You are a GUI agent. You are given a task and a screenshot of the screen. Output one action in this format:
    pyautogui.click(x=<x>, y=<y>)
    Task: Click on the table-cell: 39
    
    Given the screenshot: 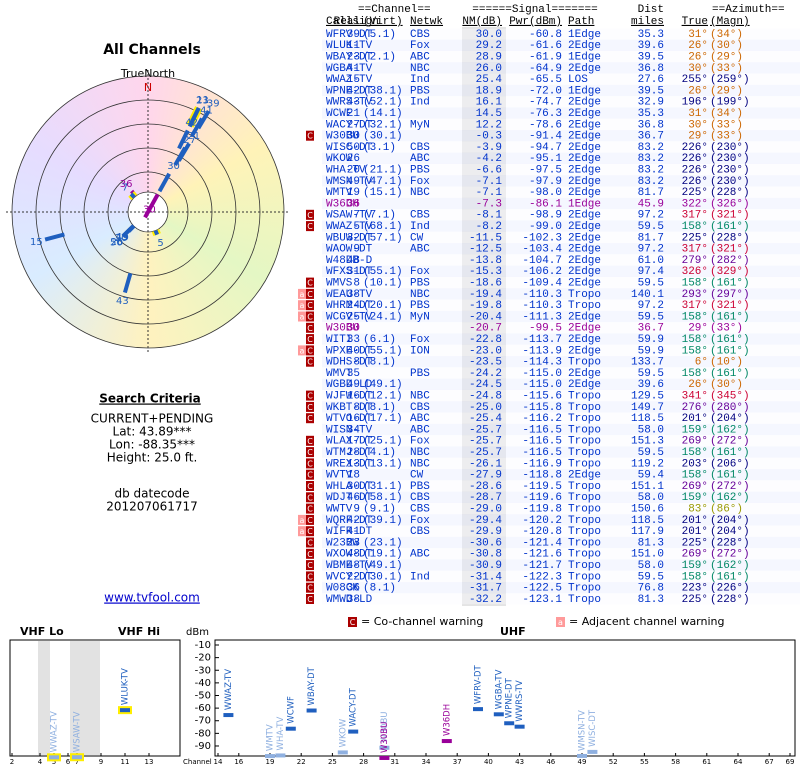 What is the action you would take?
    pyautogui.click(x=353, y=35)
    